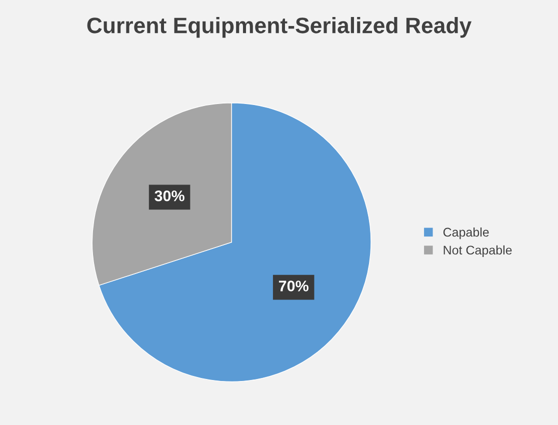 Image resolution: width=558 pixels, height=425 pixels. What do you see at coordinates (169, 196) in the screenshot?
I see `data-label: 30%` at bounding box center [169, 196].